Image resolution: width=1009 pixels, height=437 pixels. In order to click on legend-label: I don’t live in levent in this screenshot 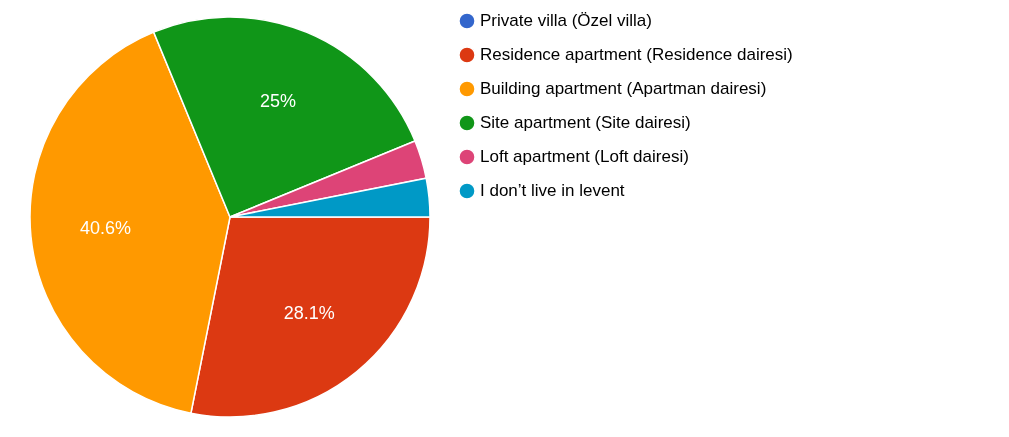, I will do `click(552, 190)`.